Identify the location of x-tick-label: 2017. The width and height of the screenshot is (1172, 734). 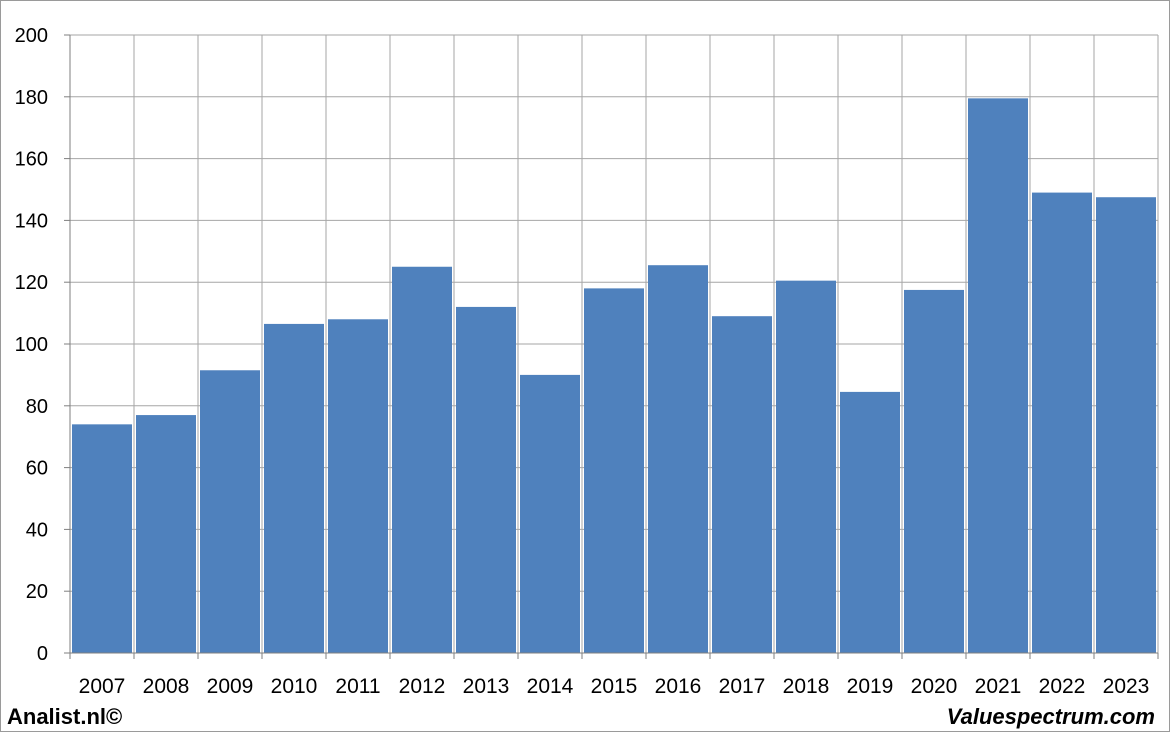
(742, 686).